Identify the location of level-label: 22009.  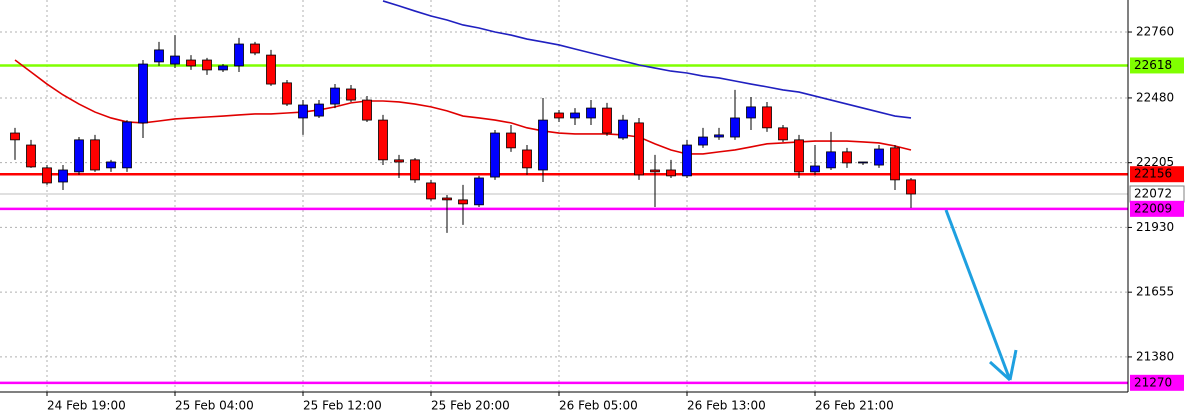
(1153, 208).